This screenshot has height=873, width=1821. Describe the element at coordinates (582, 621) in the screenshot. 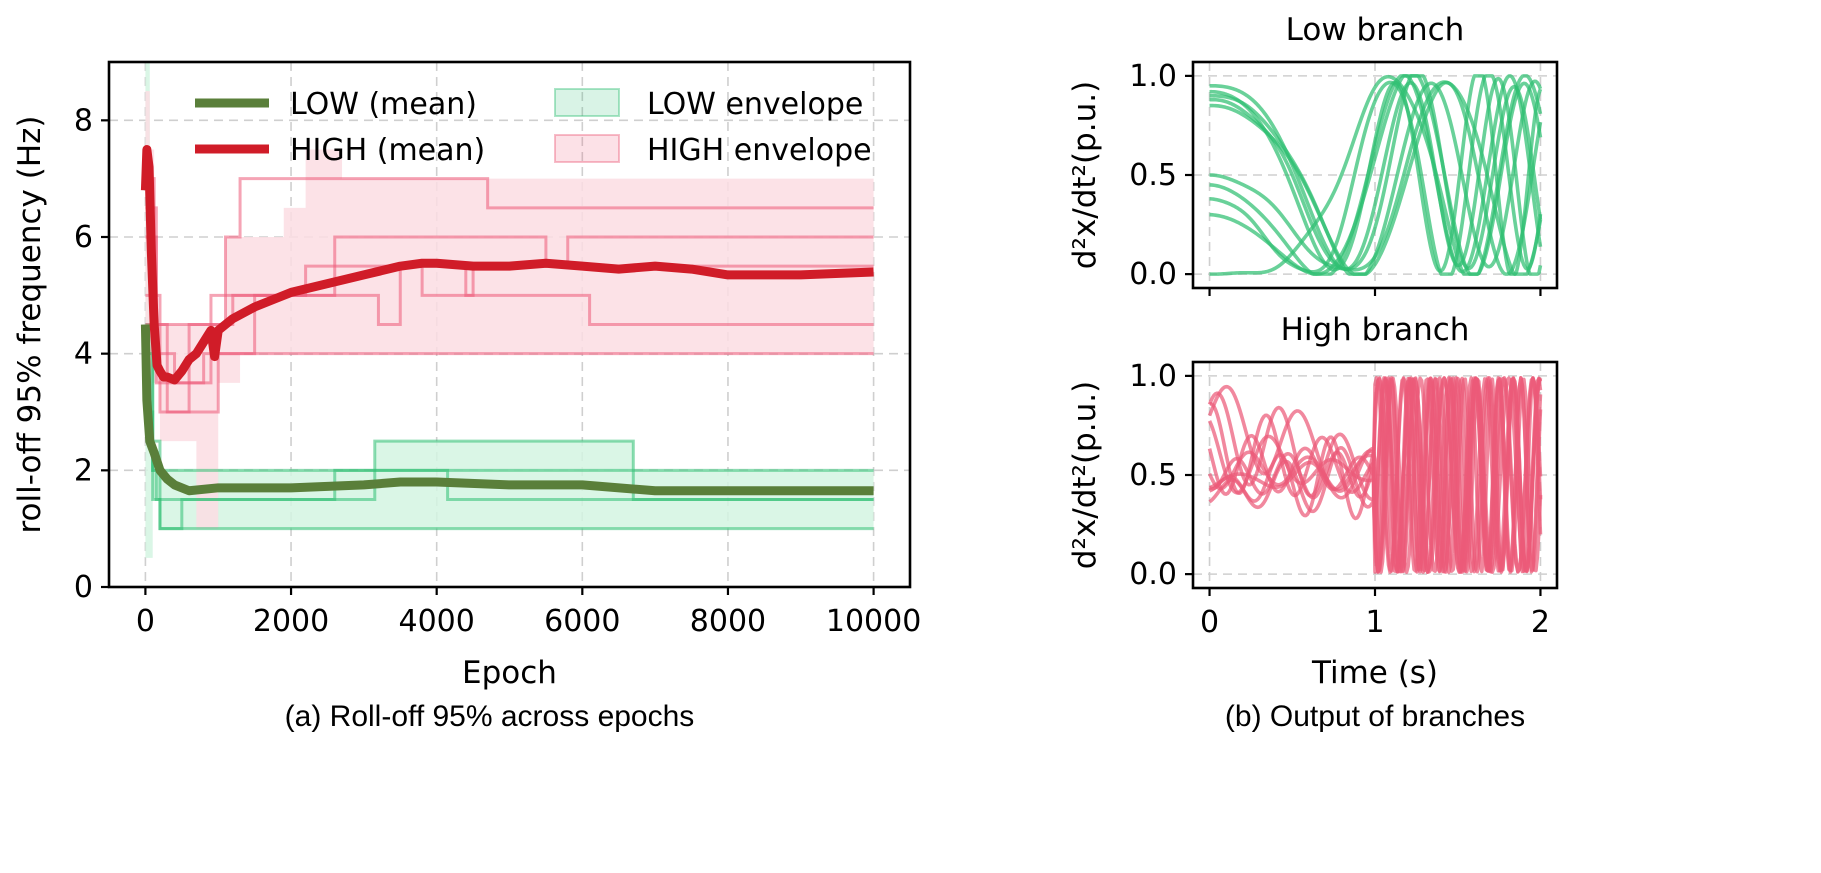

I see `x-tick-label: 6000` at that location.